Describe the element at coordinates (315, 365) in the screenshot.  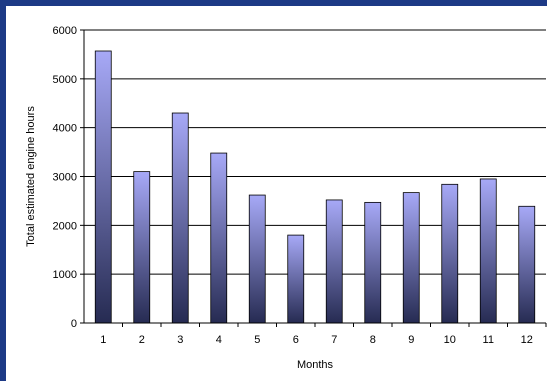
I see `x-axis-title: Months` at that location.